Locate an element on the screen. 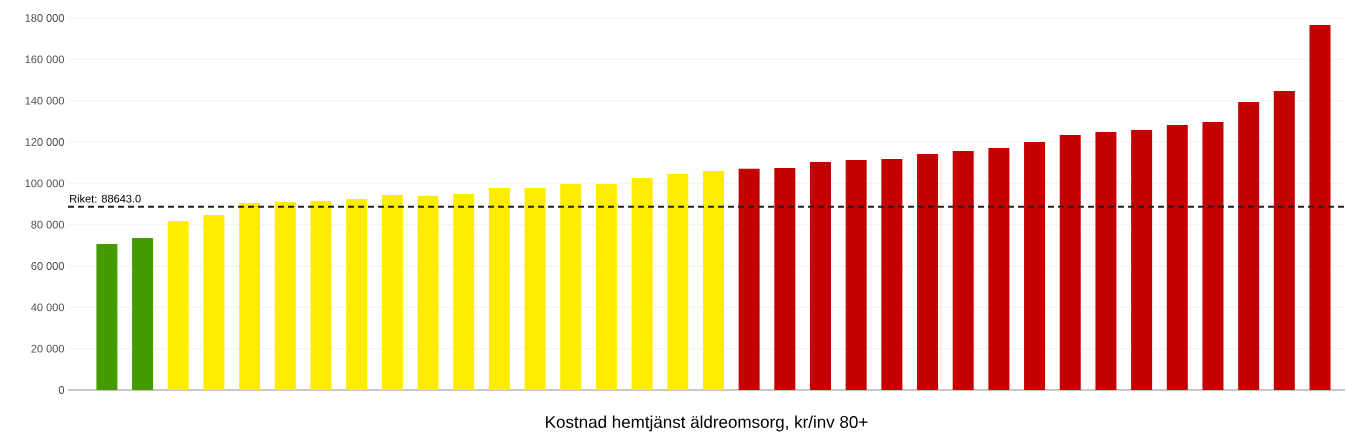 The height and width of the screenshot is (437, 1347). ref-line-label: Riket: 88643.0 is located at coordinates (105, 198).